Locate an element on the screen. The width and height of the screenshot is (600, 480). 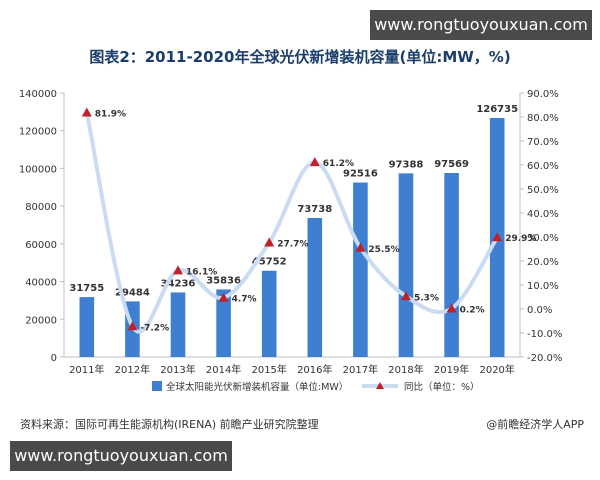
x-tick-label: 2017年 is located at coordinates (360, 369).